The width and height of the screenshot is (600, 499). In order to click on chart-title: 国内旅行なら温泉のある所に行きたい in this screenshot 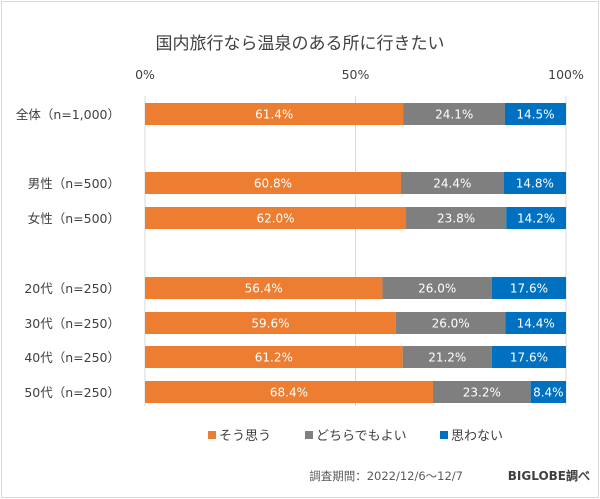, I will do `click(300, 44)`.